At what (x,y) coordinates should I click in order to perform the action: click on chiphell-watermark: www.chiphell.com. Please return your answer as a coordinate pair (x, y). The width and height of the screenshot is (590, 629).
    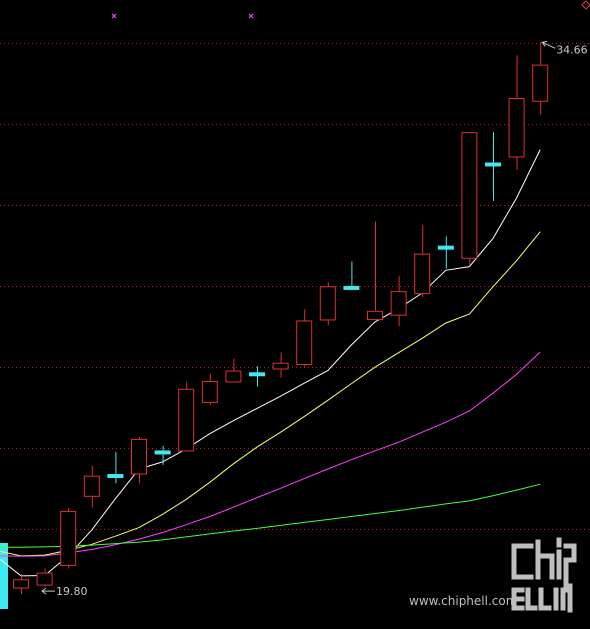
    Looking at the image, I should click on (493, 575).